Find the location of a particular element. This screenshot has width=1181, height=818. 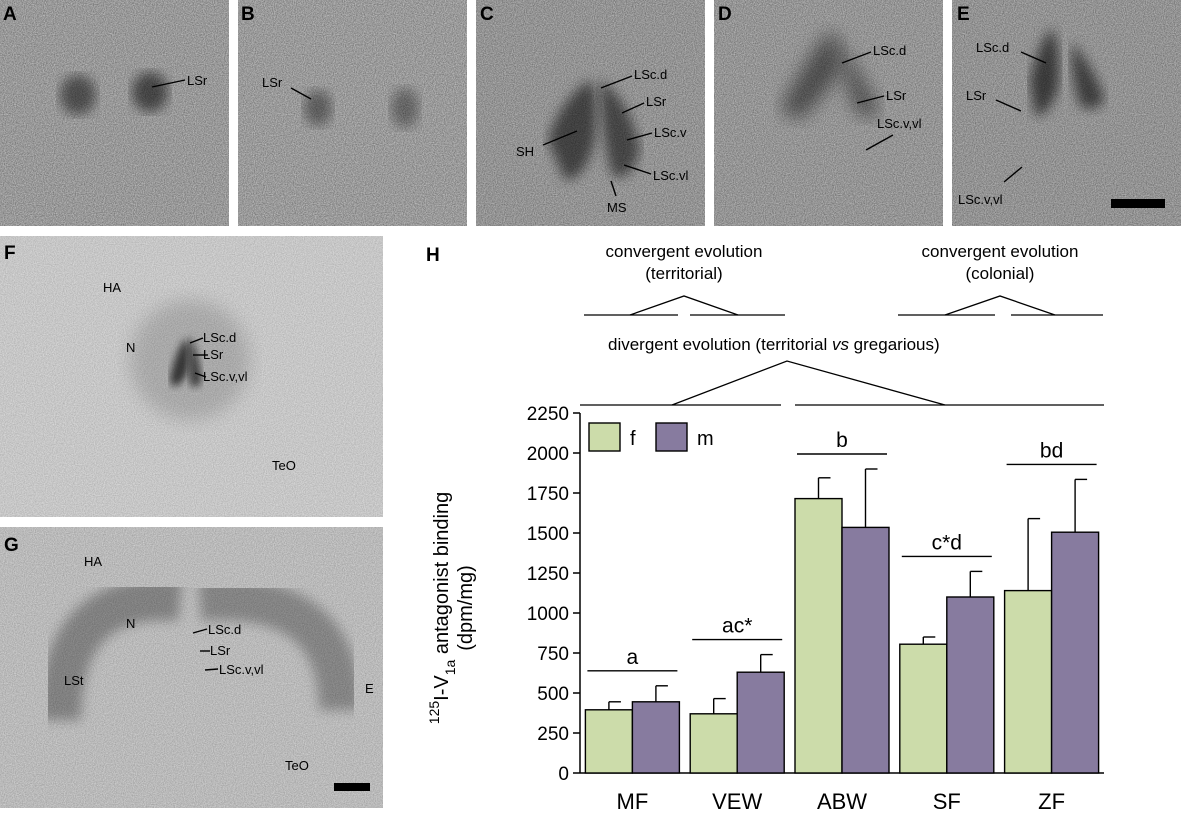

bar-f-abw is located at coordinates (818, 635).